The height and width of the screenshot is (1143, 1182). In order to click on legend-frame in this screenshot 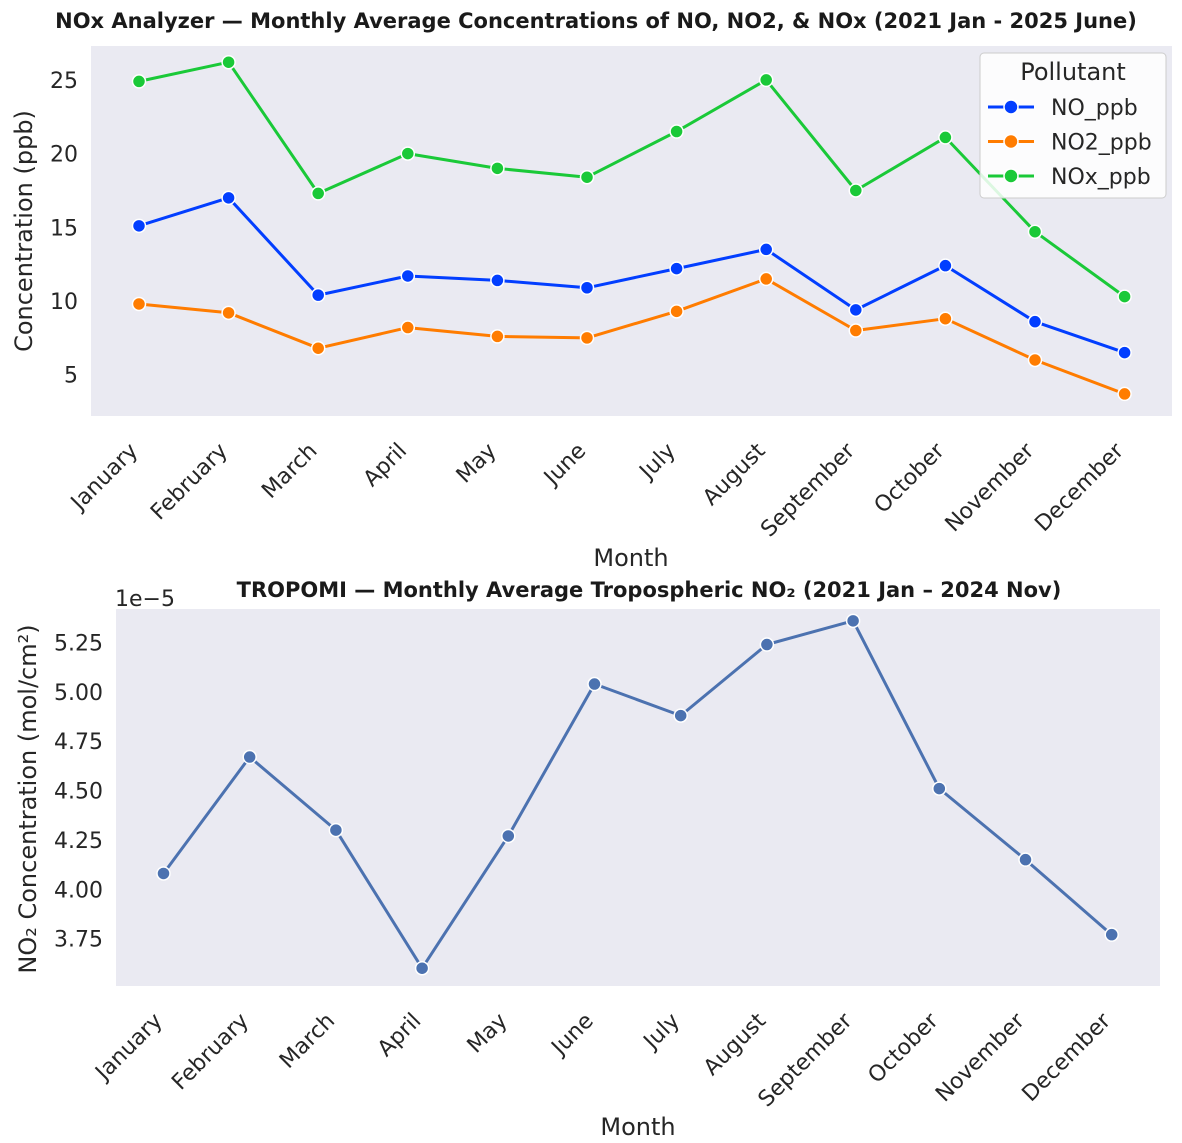, I will do `click(1073, 125)`.